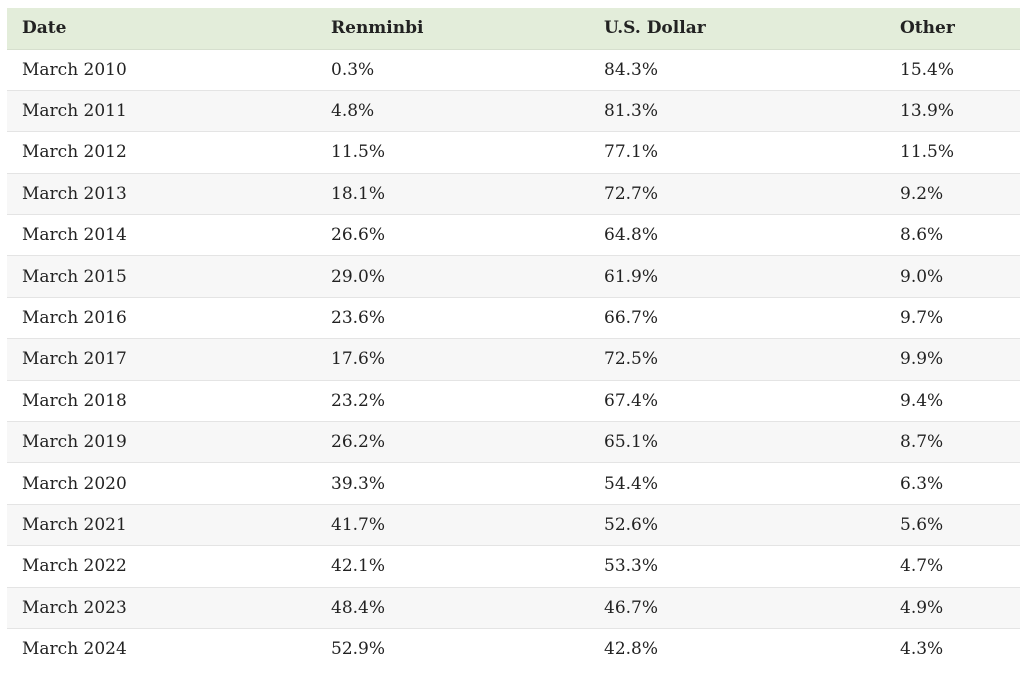 This screenshot has height=676, width=1021. What do you see at coordinates (513, 235) in the screenshot?
I see `table-row: March 2014 26.6% 64.8% 8.6%` at bounding box center [513, 235].